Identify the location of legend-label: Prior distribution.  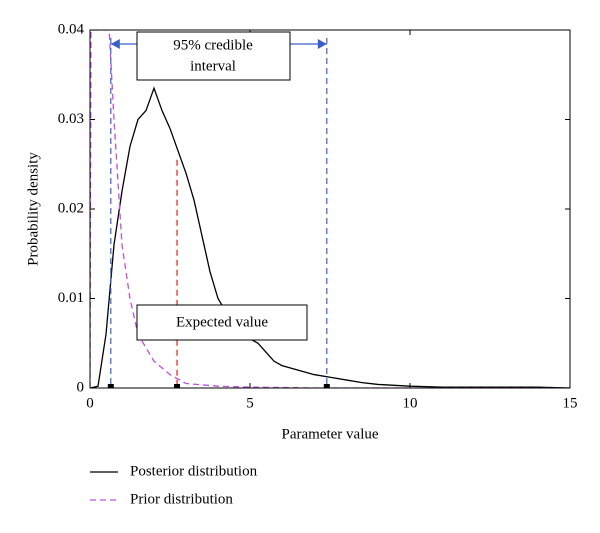
(181, 499).